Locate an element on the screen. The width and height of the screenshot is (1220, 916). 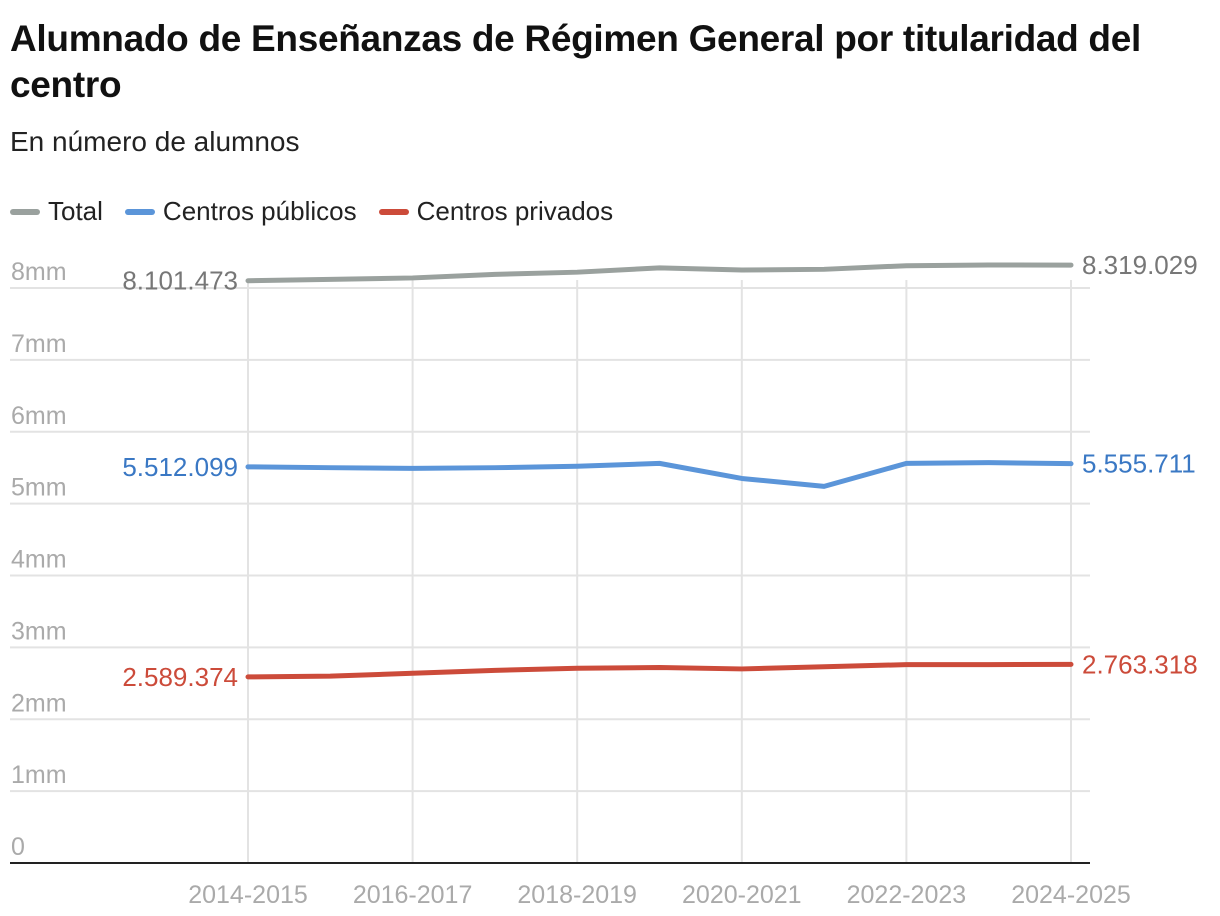
y-tick-label: 1mm is located at coordinates (39, 775).